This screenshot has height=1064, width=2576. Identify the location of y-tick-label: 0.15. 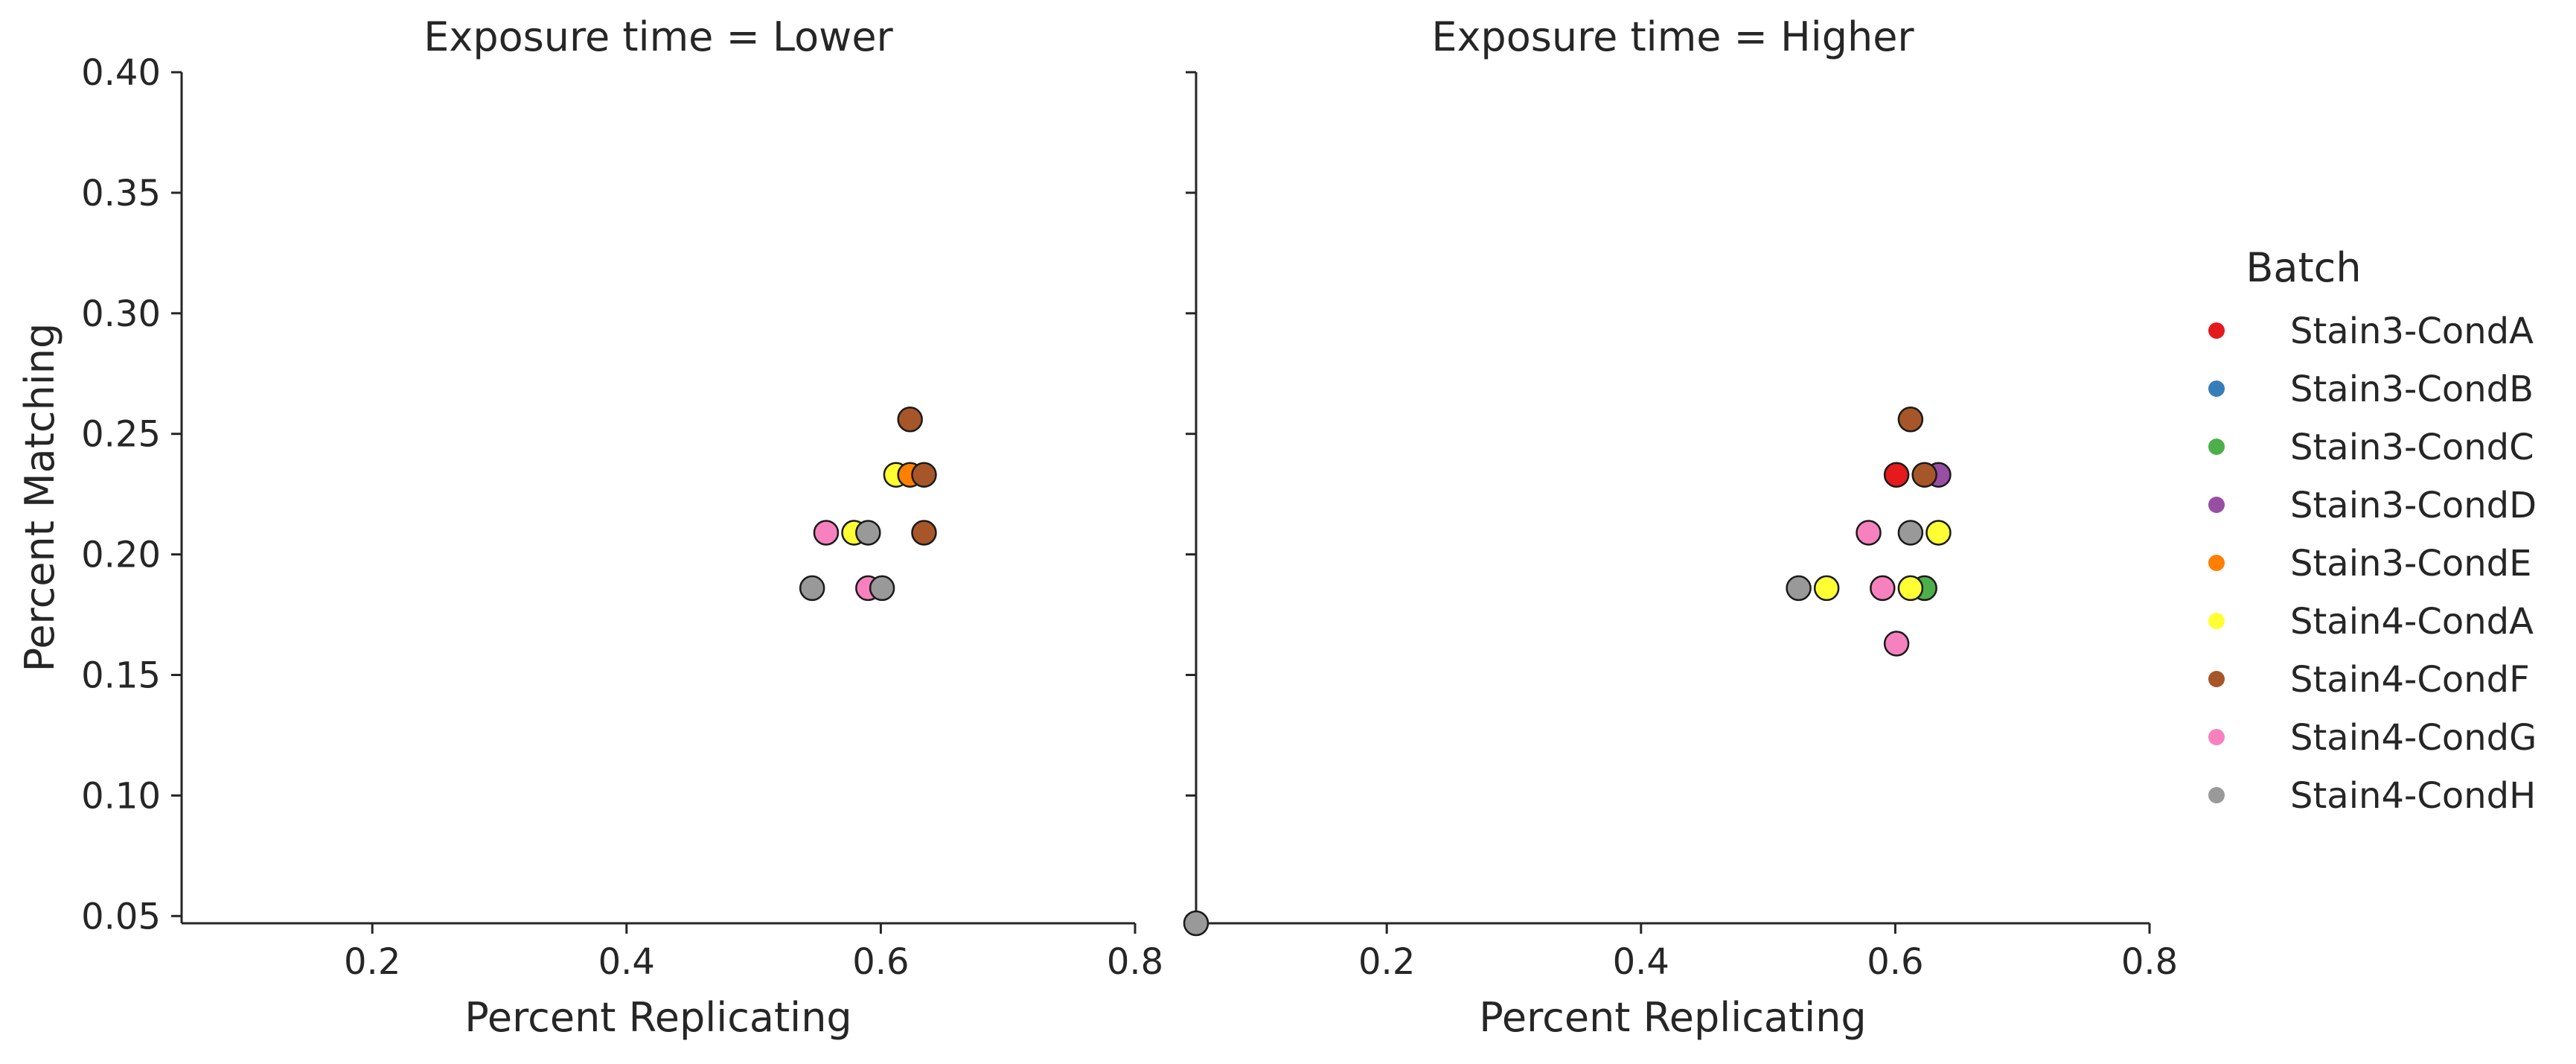
(121, 675).